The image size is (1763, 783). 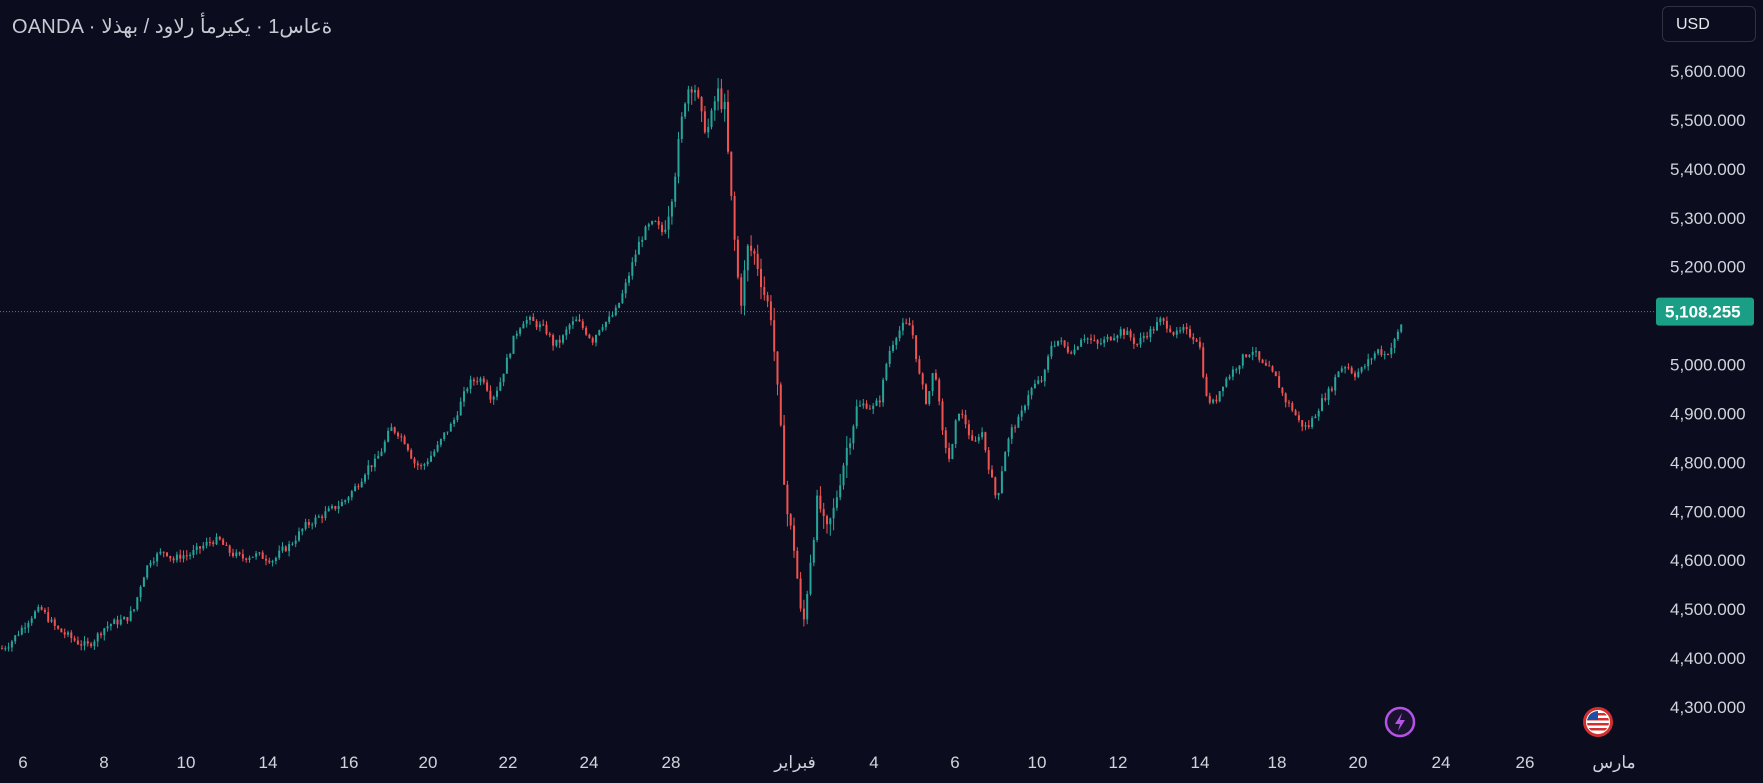 What do you see at coordinates (1705, 311) in the screenshot?
I see `last-price-tag: 5,108.255` at bounding box center [1705, 311].